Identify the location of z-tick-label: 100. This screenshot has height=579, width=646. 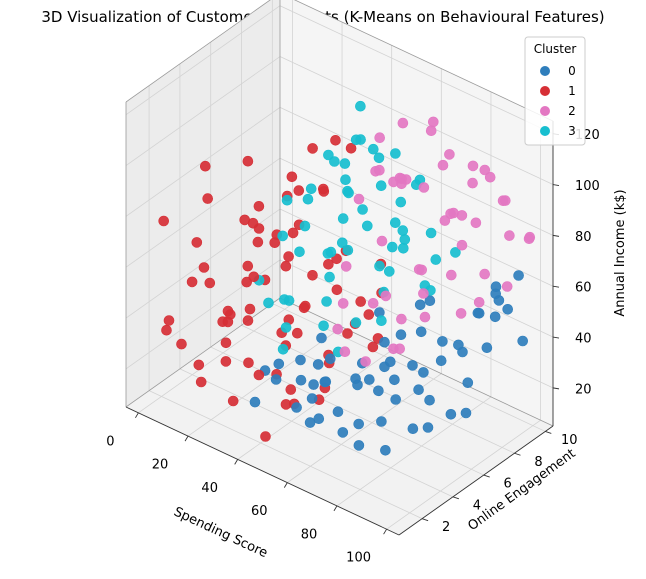
(587, 186).